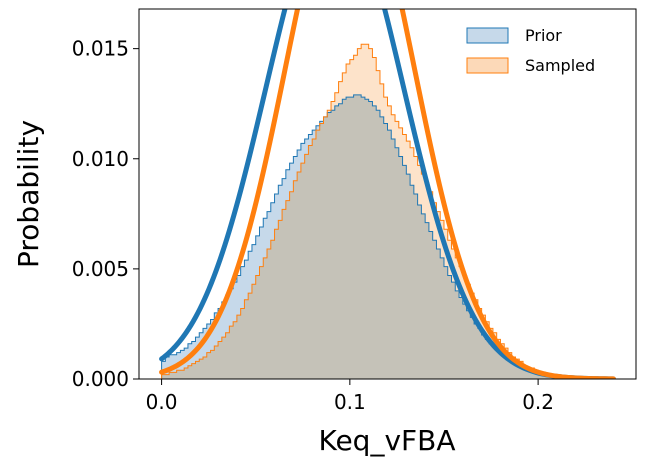 This screenshot has width=645, height=466. I want to click on legend-label-sampled: Sampled, so click(560, 65).